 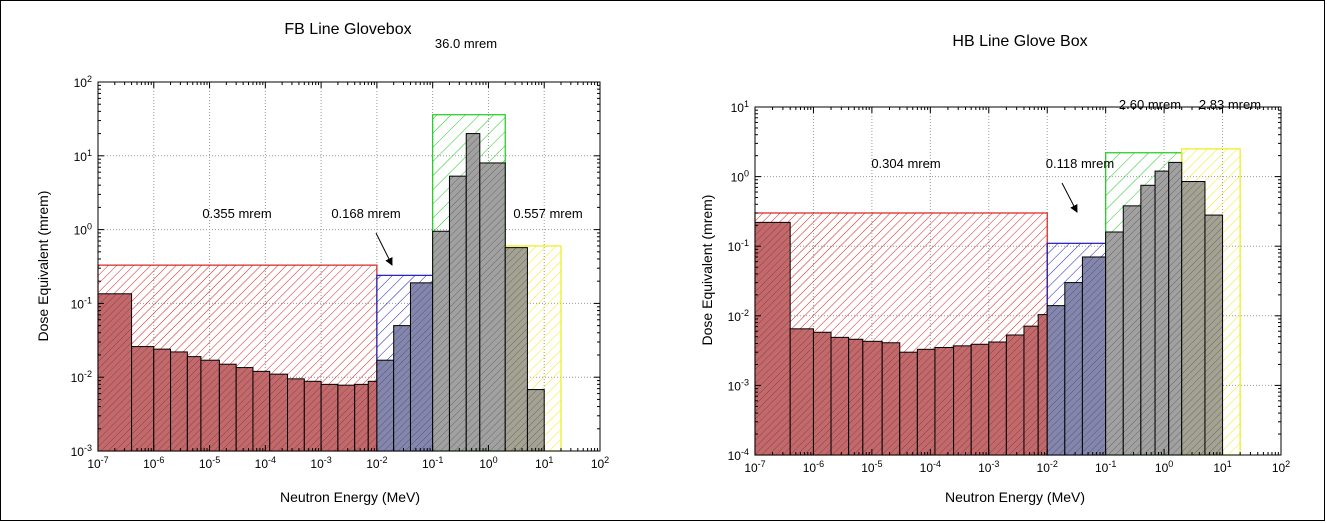 I want to click on group-label: 0.557 mrem, so click(x=547, y=213).